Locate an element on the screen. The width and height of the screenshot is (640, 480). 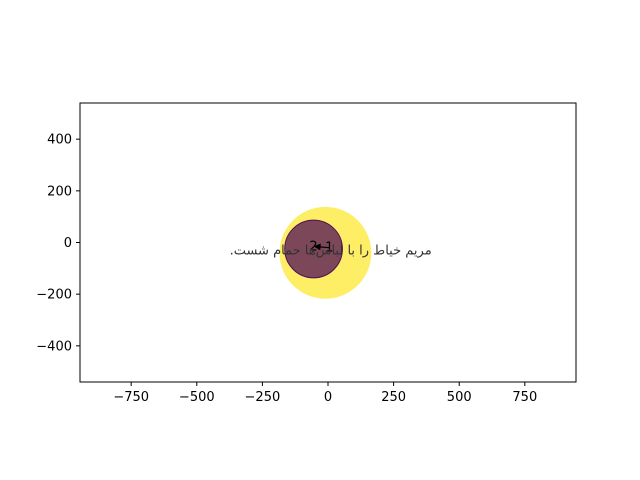
x-tick-label: 500 is located at coordinates (459, 397).